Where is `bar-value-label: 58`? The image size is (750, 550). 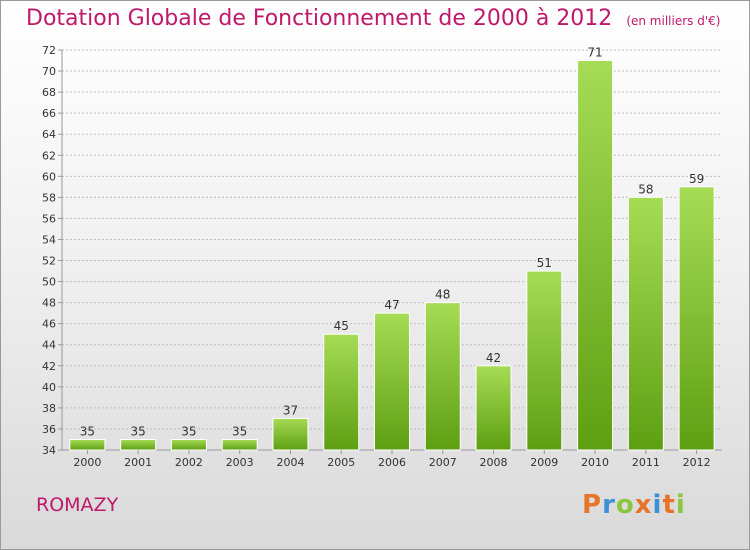 bar-value-label: 58 is located at coordinates (645, 189).